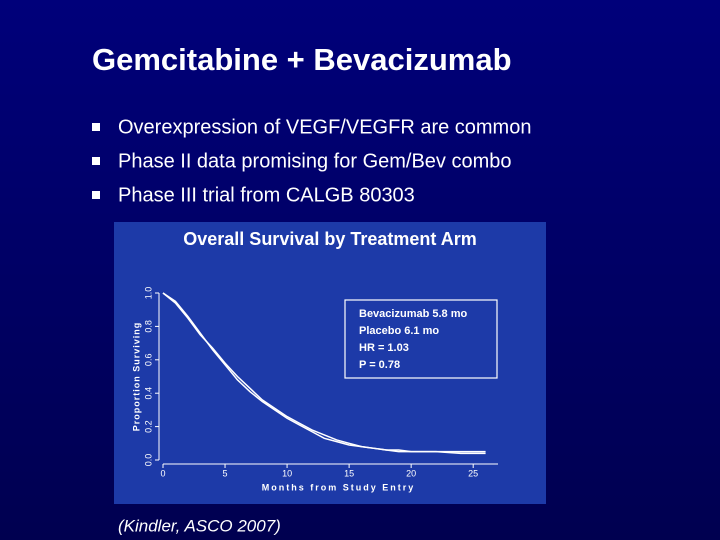 Image resolution: width=720 pixels, height=540 pixels. I want to click on y-axis-label: Proportion Surviving, so click(136, 377).